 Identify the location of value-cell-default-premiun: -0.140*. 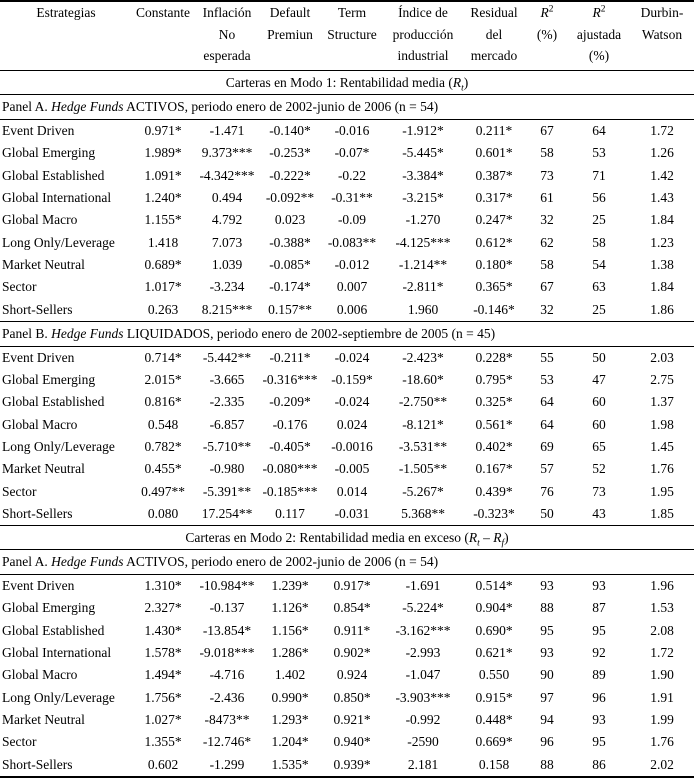
(290, 131).